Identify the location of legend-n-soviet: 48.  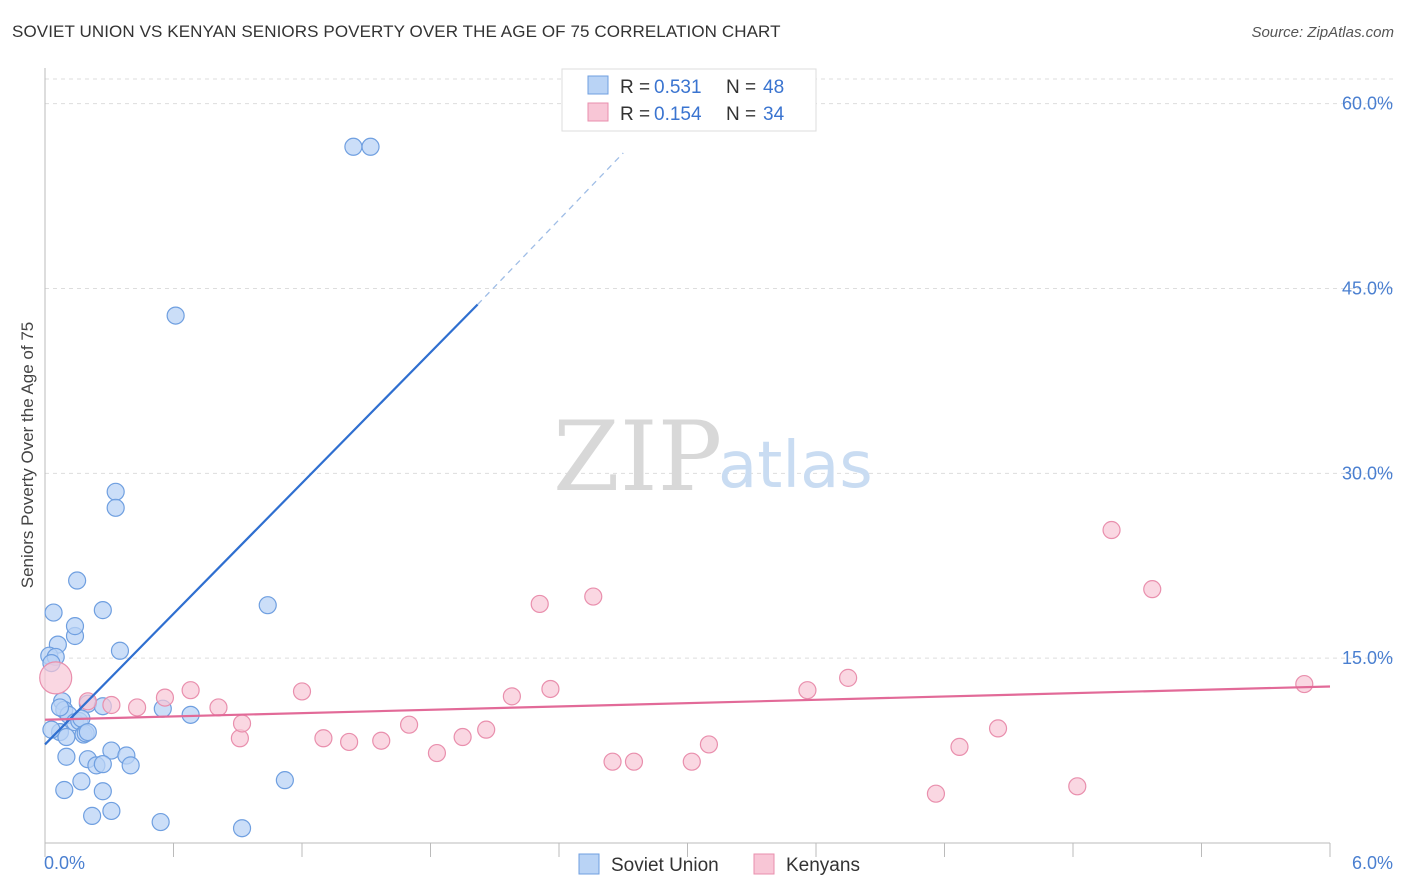
(773, 87).